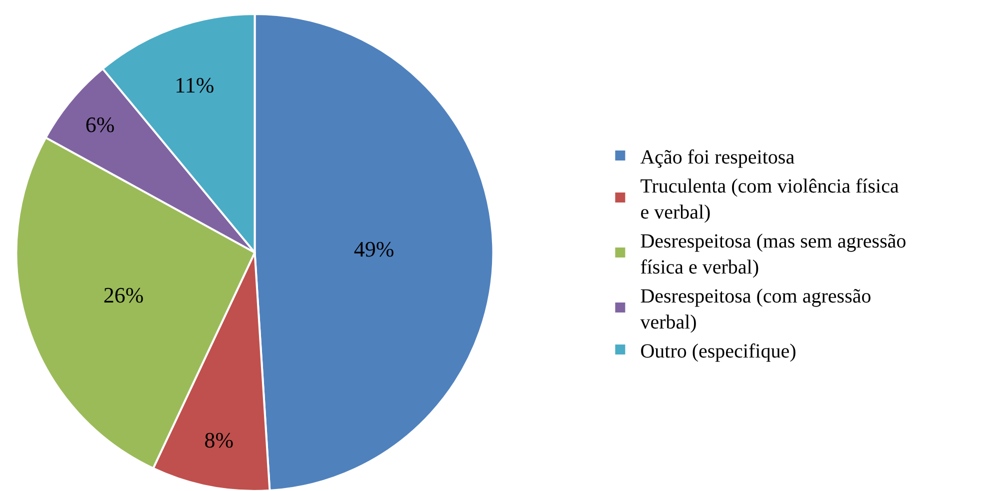 Image resolution: width=995 pixels, height=491 pixels. Describe the element at coordinates (374, 249) in the screenshot. I see `data-label: 49%` at that location.